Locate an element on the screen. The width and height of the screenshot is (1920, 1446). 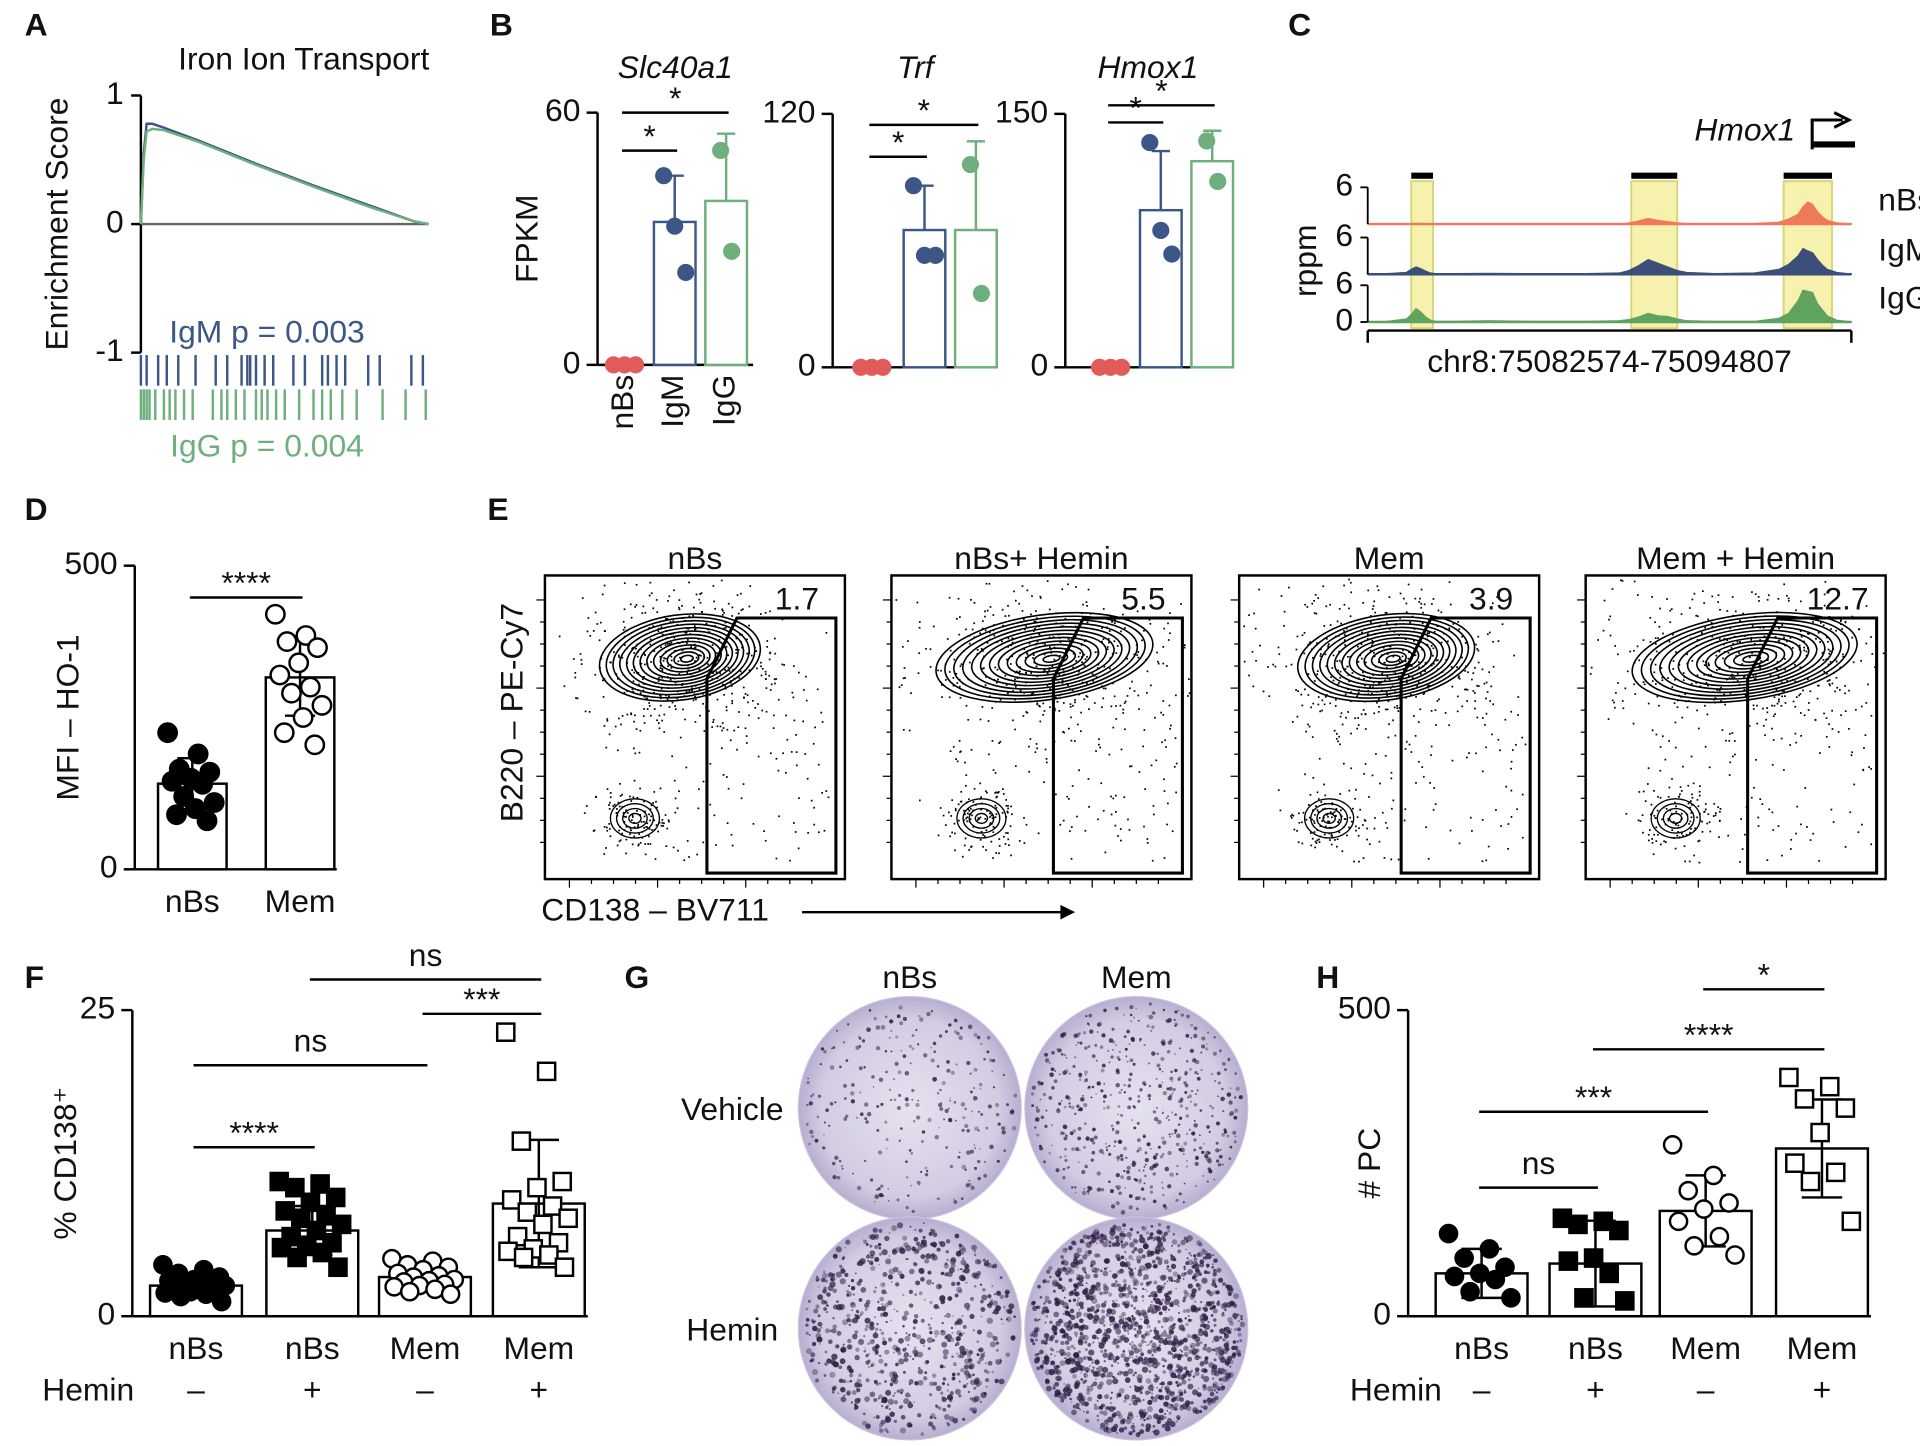
x-axis-label: chr8:75082574-75094807 is located at coordinates (1609, 361).